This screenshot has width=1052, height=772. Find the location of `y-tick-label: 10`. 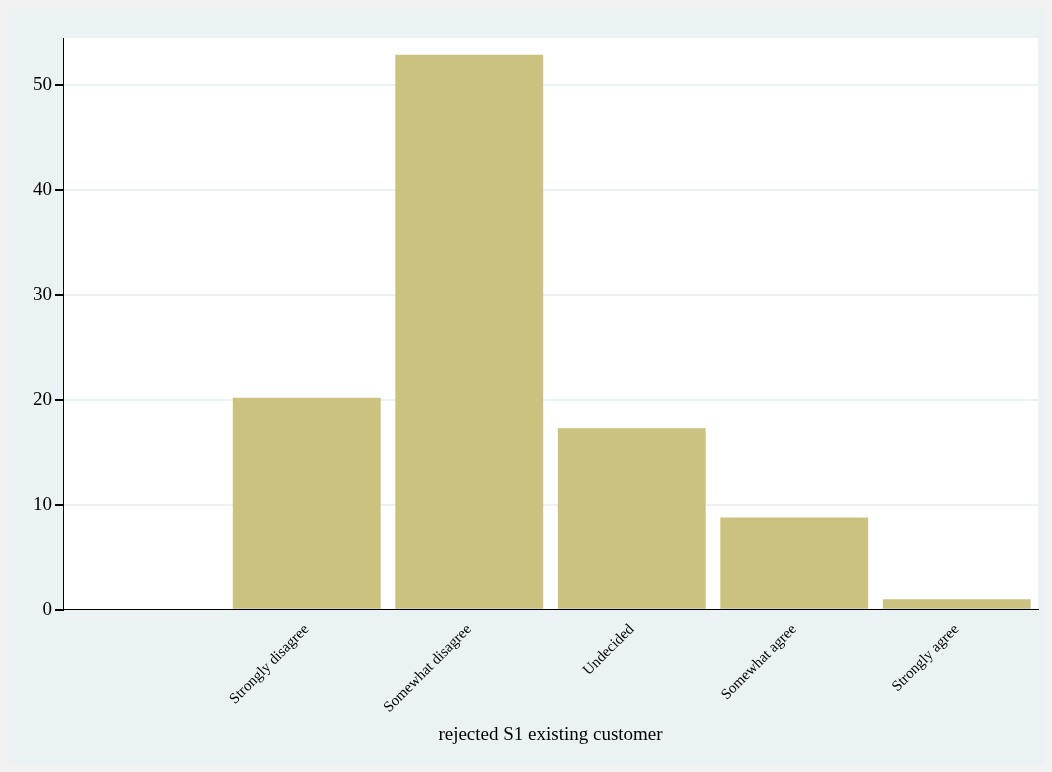

y-tick-label: 10 is located at coordinates (42, 503).